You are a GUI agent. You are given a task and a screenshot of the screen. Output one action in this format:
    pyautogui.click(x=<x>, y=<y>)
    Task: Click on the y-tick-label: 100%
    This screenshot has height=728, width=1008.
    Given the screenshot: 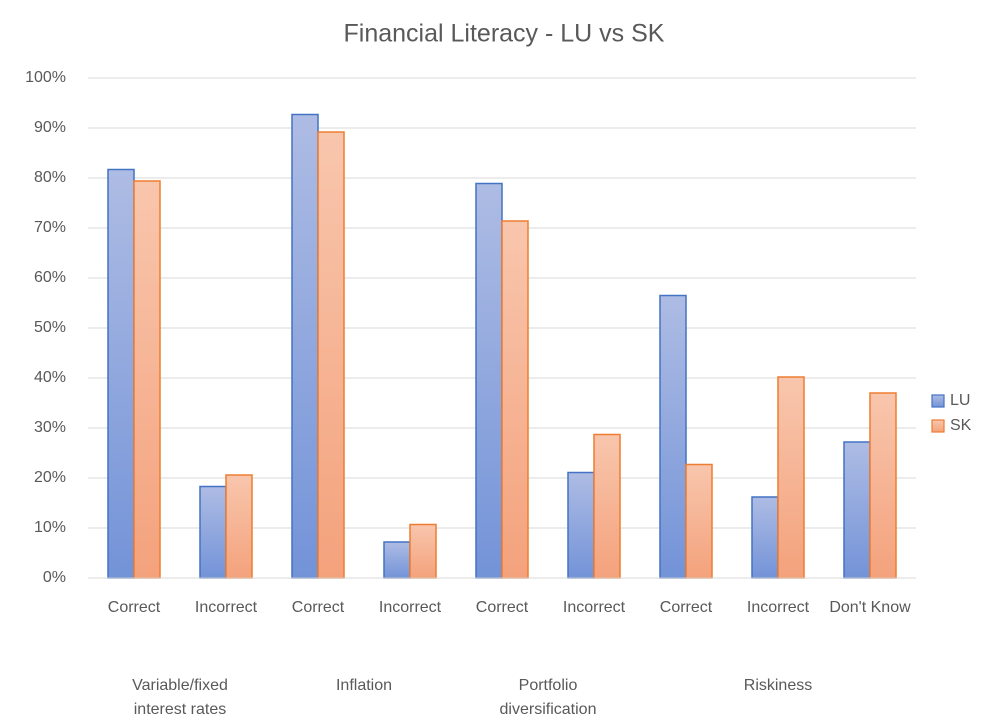 What is the action you would take?
    pyautogui.click(x=45, y=77)
    